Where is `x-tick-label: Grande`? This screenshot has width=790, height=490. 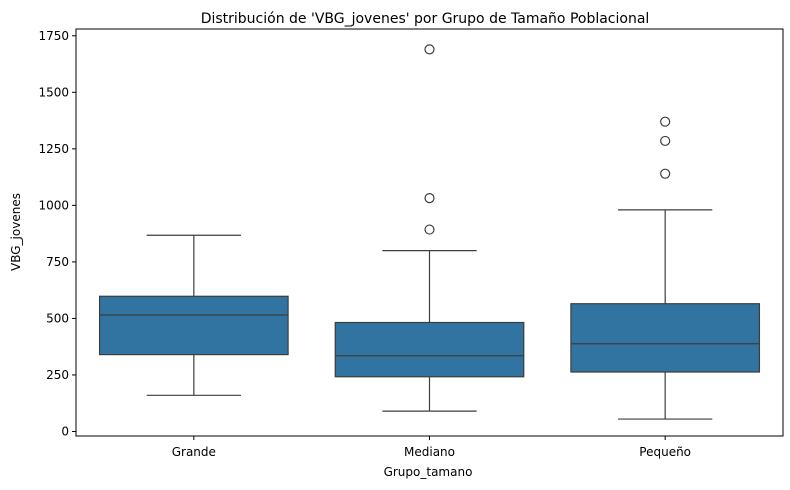 x-tick-label: Grande is located at coordinates (194, 452).